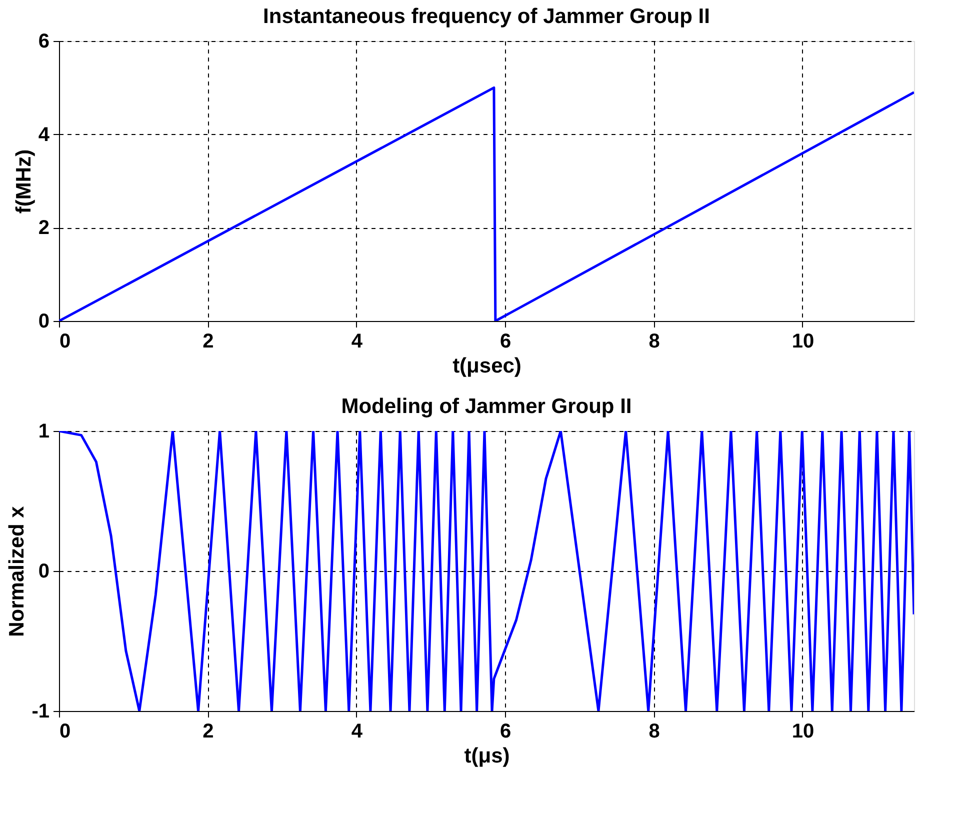 The height and width of the screenshot is (831, 962). What do you see at coordinates (487, 366) in the screenshot?
I see `x-axis-title: t(μsec)` at bounding box center [487, 366].